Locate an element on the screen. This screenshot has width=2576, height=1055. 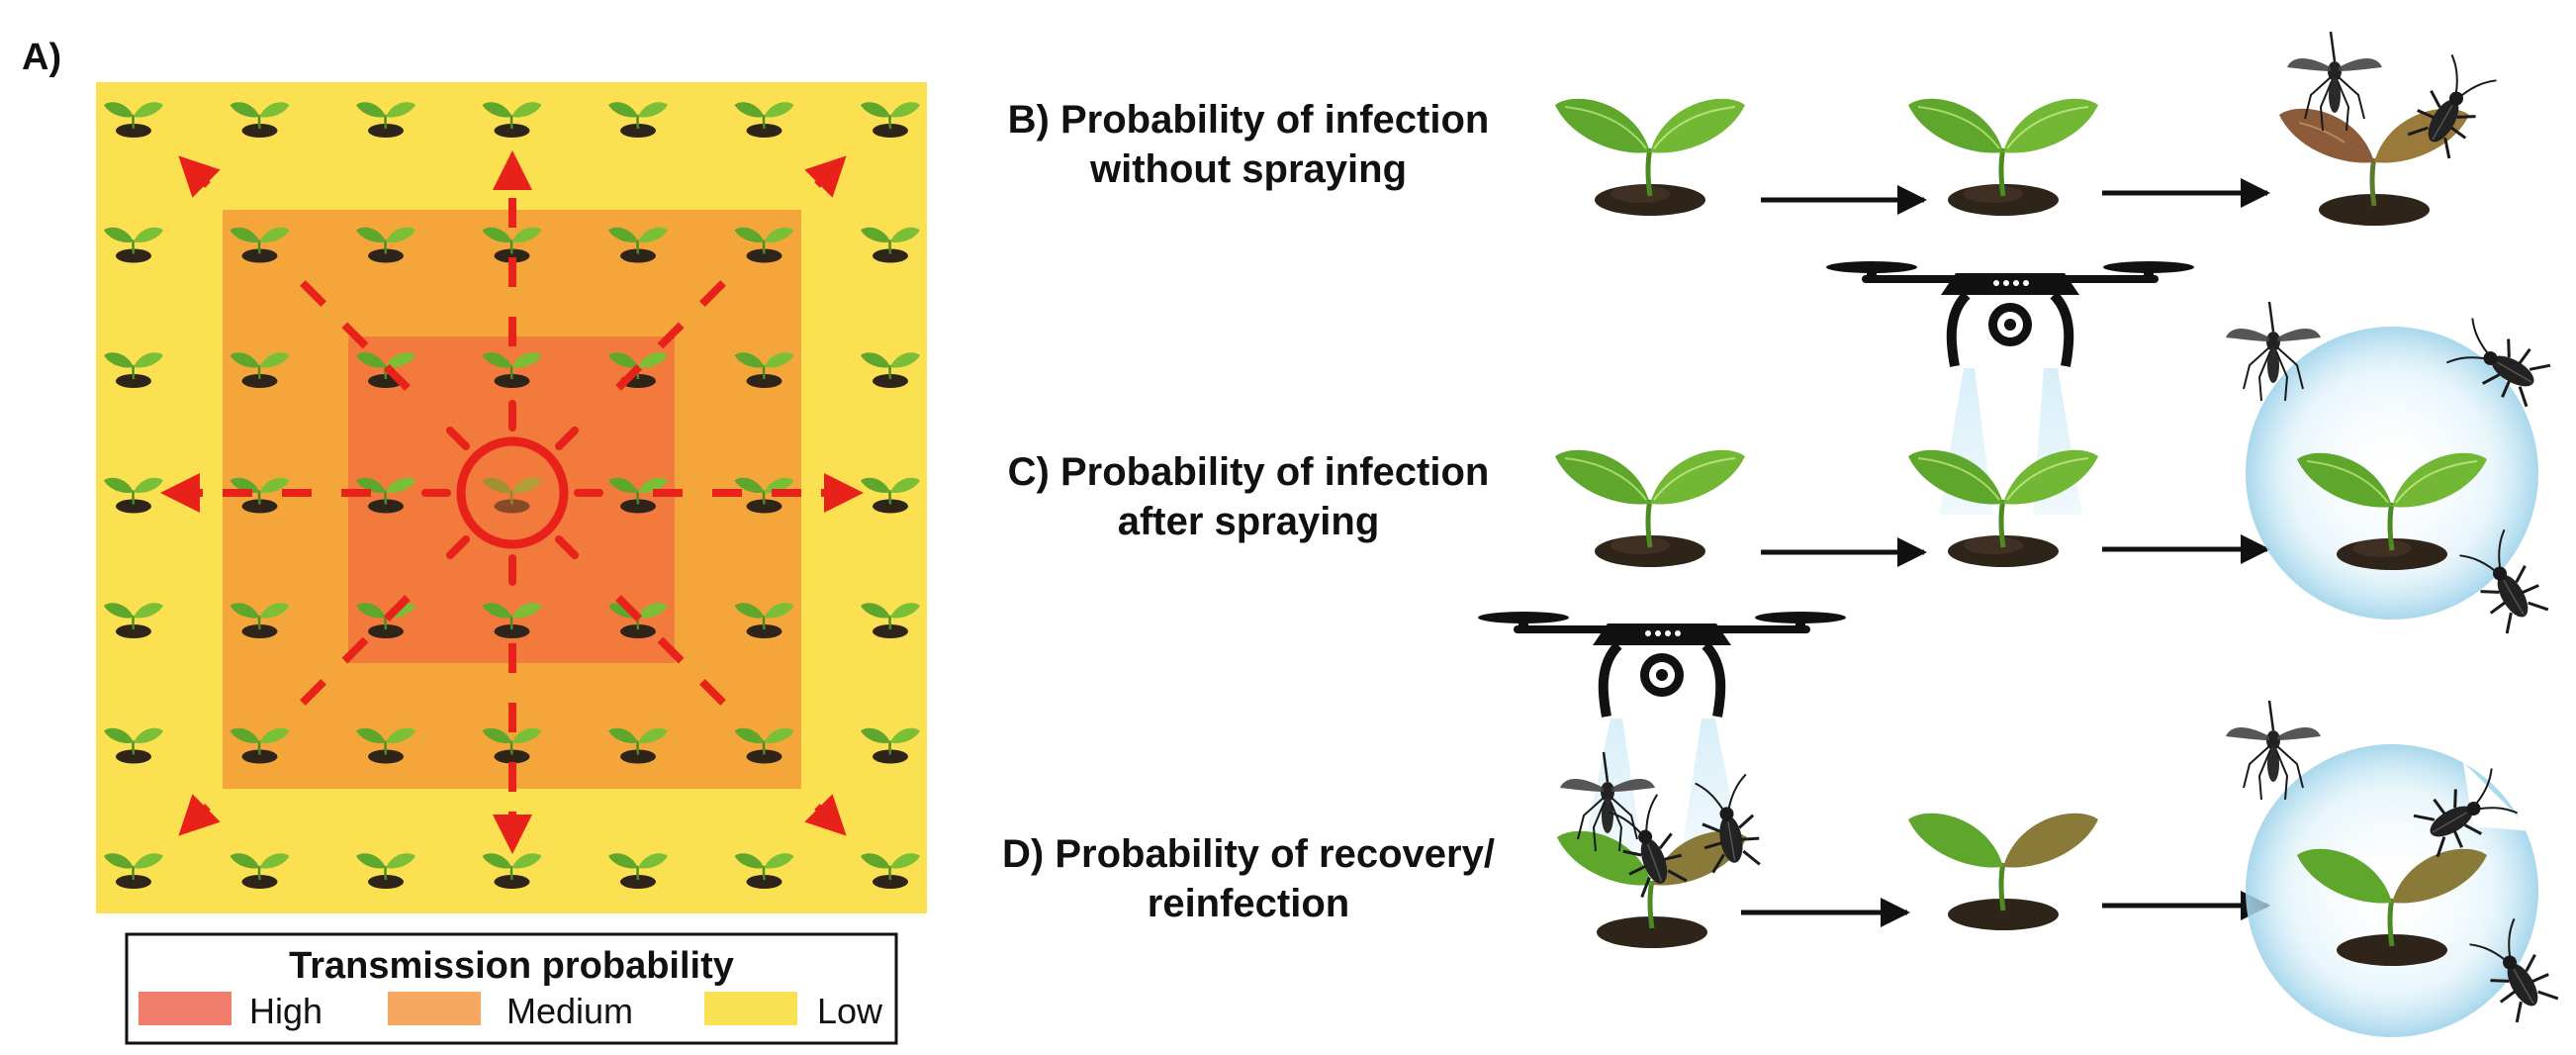
row-d-title-line1: D) Probability of recovery/ is located at coordinates (1248, 854).